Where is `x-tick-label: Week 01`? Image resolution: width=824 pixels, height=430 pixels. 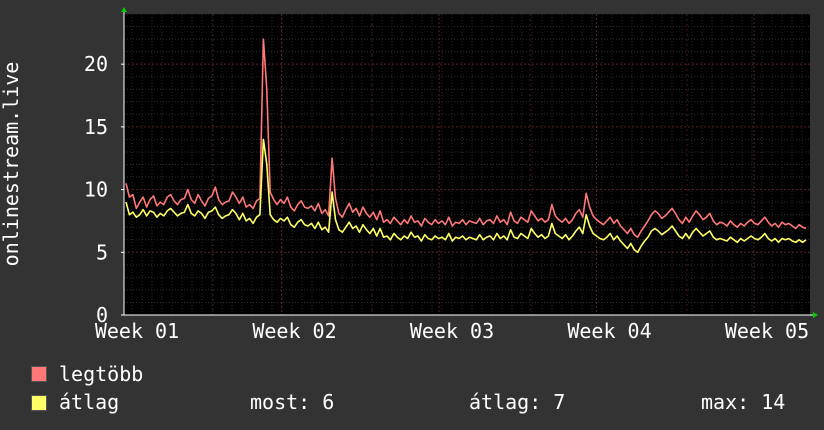
x-tick-label: Week 01 is located at coordinates (137, 331).